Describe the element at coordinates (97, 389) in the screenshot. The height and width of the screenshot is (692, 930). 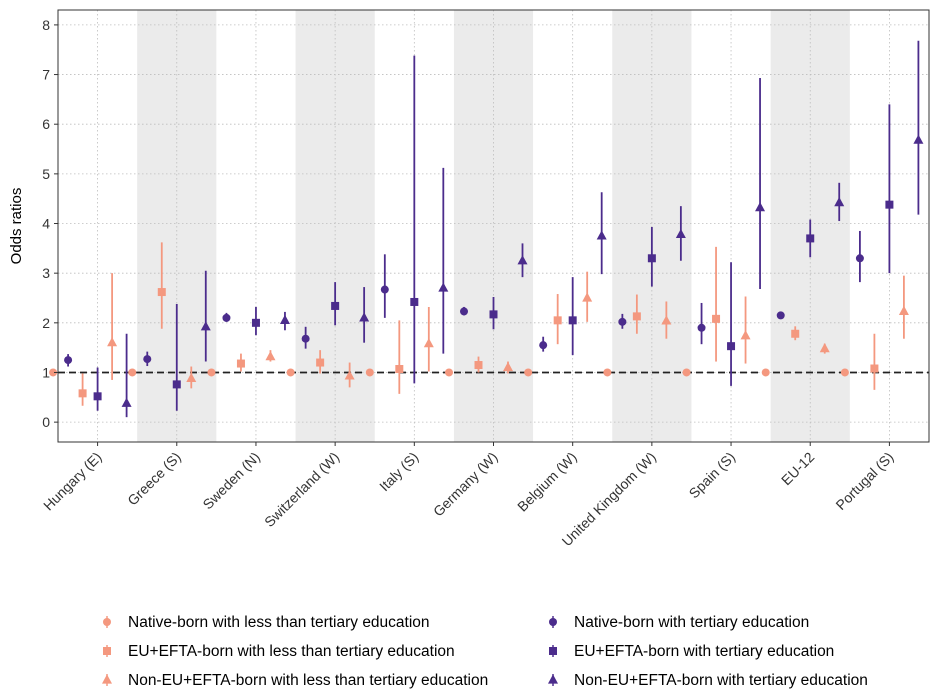
I see `point-eu-efta-born-with-tertiary-education-hungary-e` at that location.